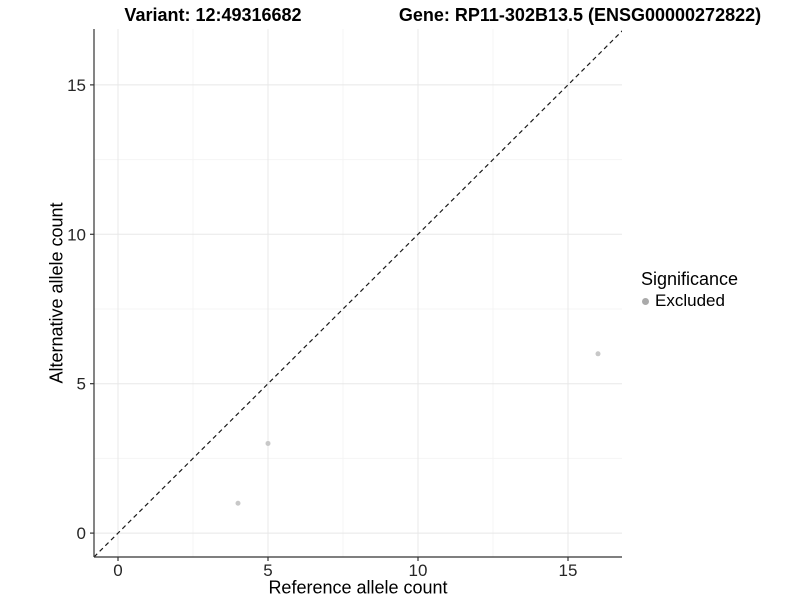 This screenshot has height=600, width=800. What do you see at coordinates (580, 15) in the screenshot?
I see `gene-title: Gene: RP11-302B13.5 (ENSG00000272822)` at bounding box center [580, 15].